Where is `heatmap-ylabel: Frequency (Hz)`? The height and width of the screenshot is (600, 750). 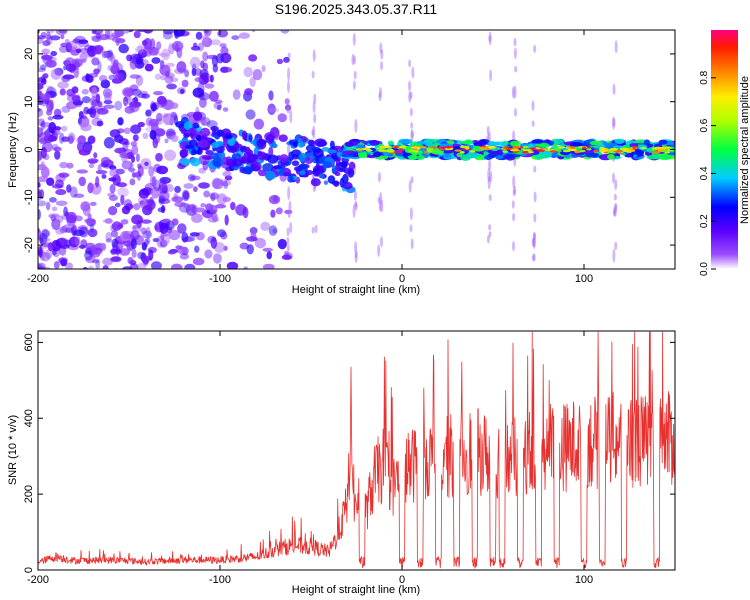
heatmap-ylabel: Frequency (Hz) is located at coordinates (13, 150).